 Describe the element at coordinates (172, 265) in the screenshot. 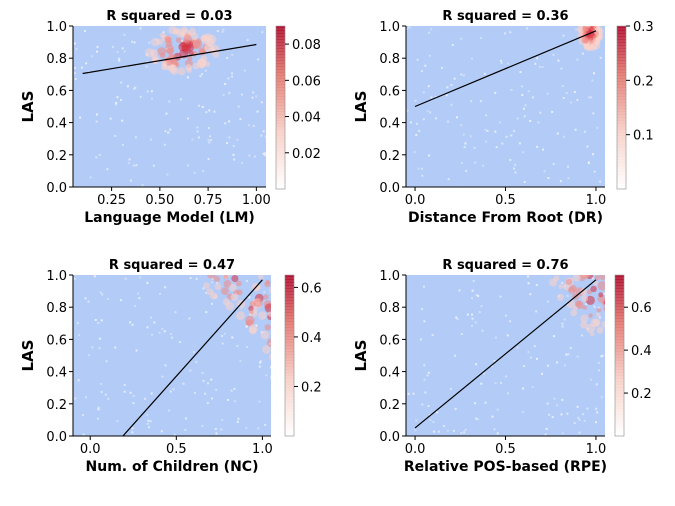

I see `chart-title: R squared = 0.47` at that location.